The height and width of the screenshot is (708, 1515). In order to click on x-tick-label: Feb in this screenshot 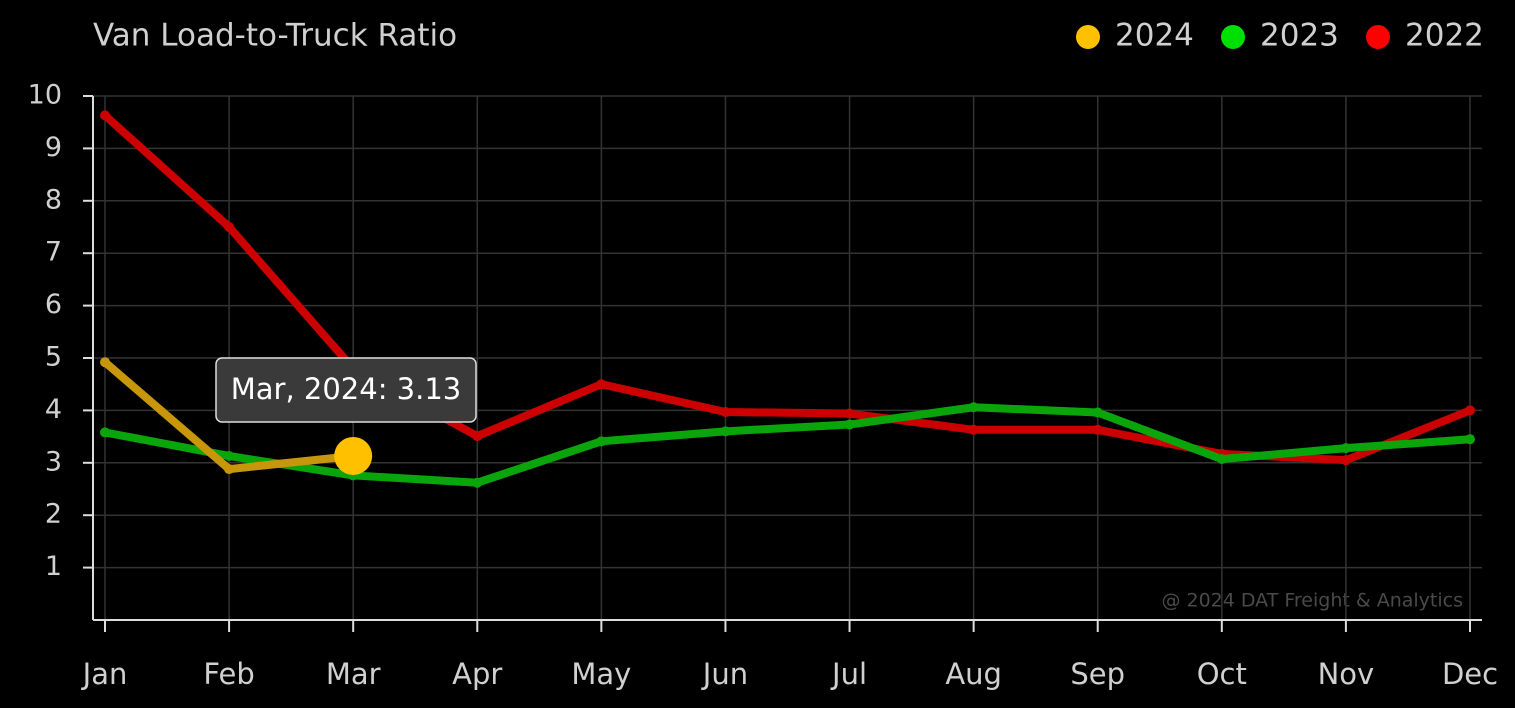, I will do `click(228, 674)`.